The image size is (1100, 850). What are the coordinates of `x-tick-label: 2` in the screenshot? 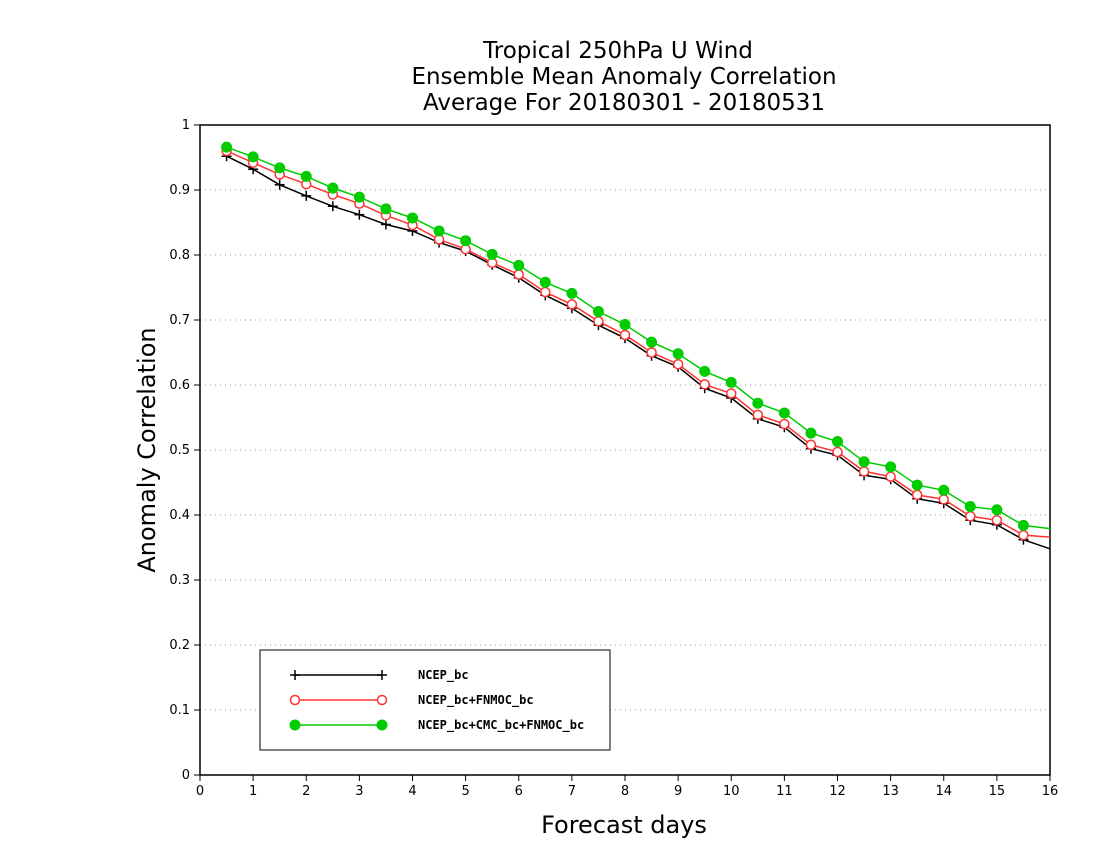 It's located at (306, 791).